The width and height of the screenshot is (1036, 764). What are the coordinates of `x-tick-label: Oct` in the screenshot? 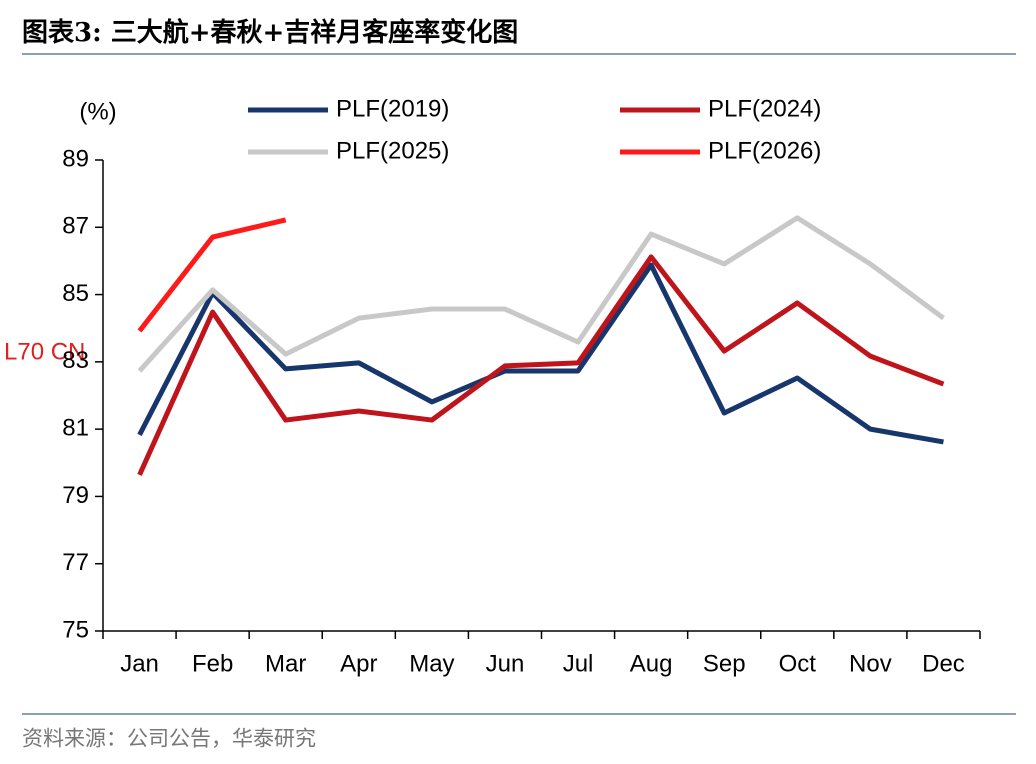 It's located at (798, 663).